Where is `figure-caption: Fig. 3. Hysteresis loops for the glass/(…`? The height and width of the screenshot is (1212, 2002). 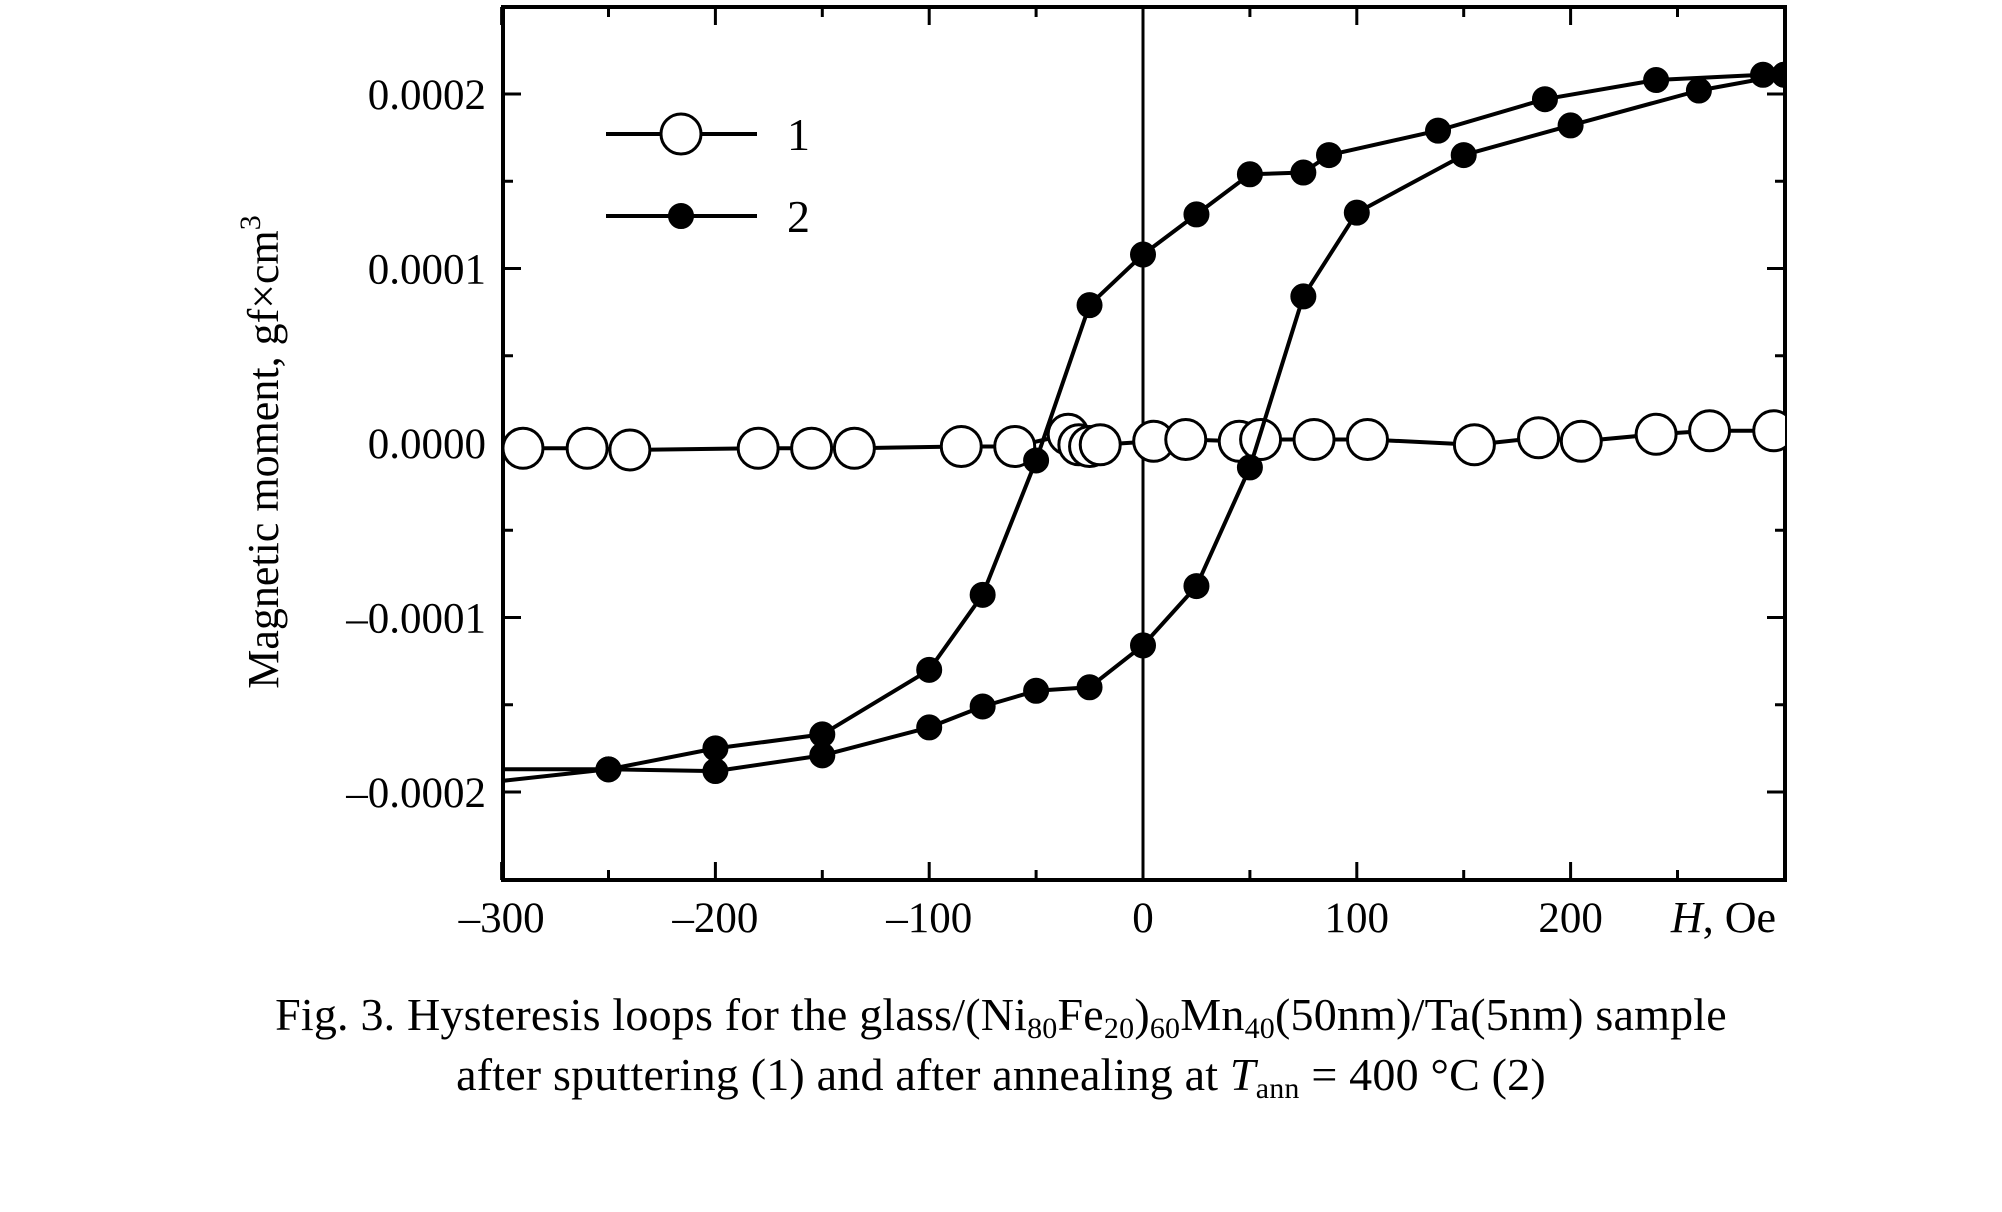
figure-caption: Fig. 3. Hysteresis loops for the glass/(… is located at coordinates (1001, 1045).